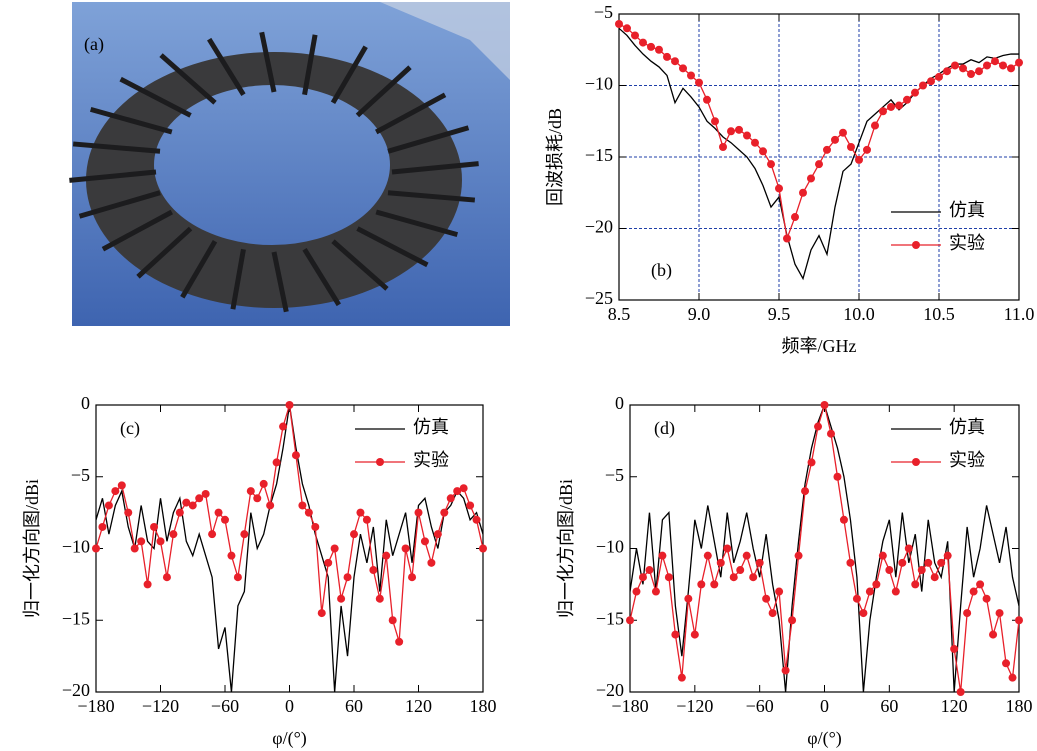 This screenshot has width=1037, height=751. I want to click on y-tick-label: −25, so click(599, 298).